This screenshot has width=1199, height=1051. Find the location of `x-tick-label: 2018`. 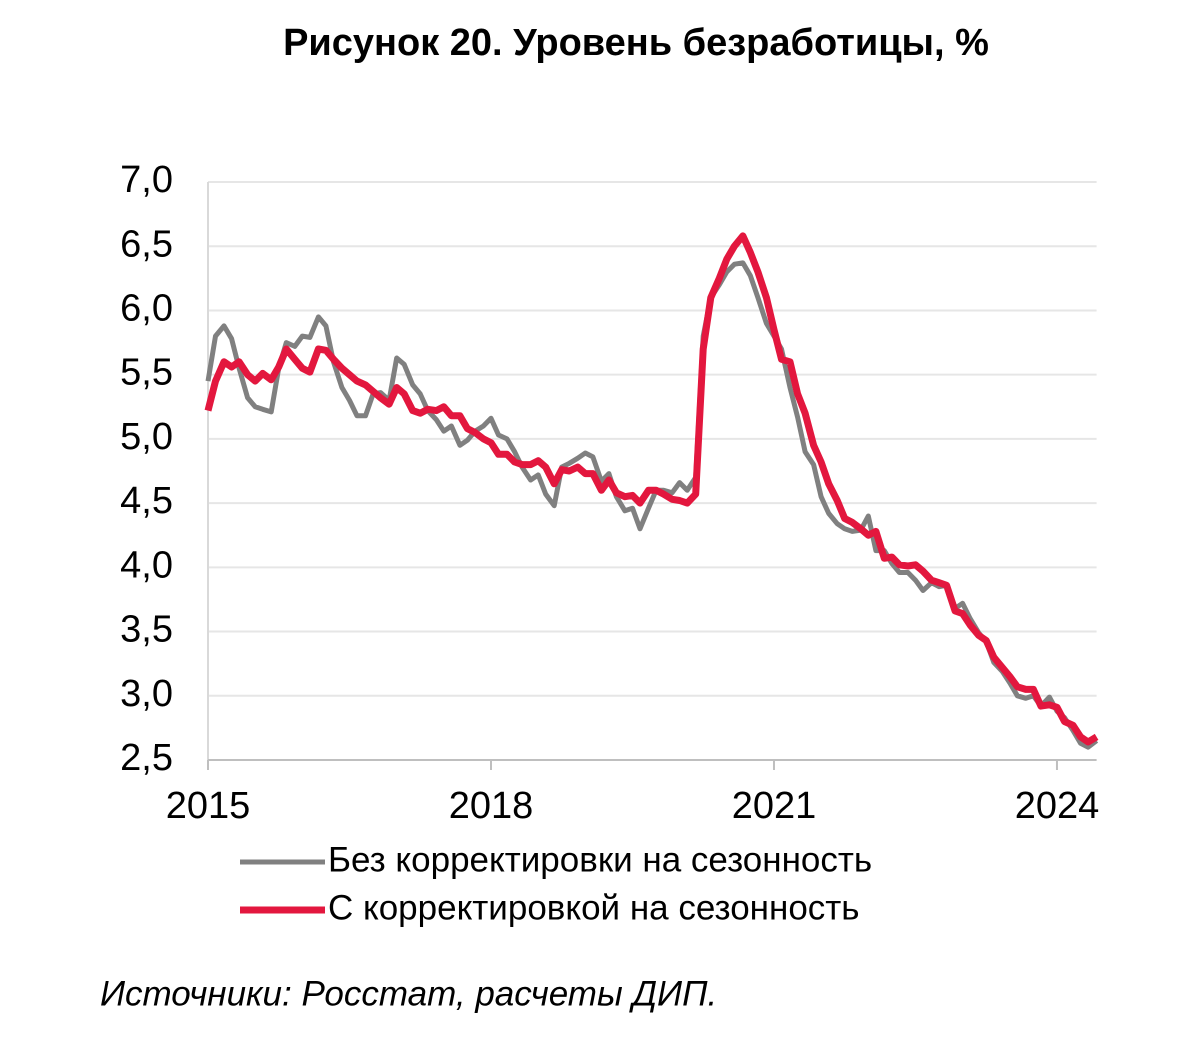

x-tick-label: 2018 is located at coordinates (491, 806).